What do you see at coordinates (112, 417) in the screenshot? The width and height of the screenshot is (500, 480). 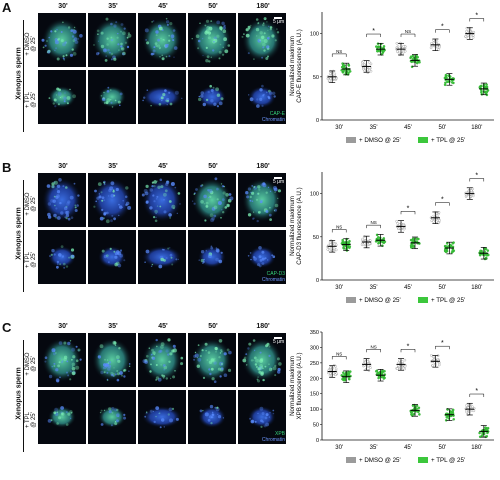 I see `chromatin-mass` at bounding box center [112, 417].